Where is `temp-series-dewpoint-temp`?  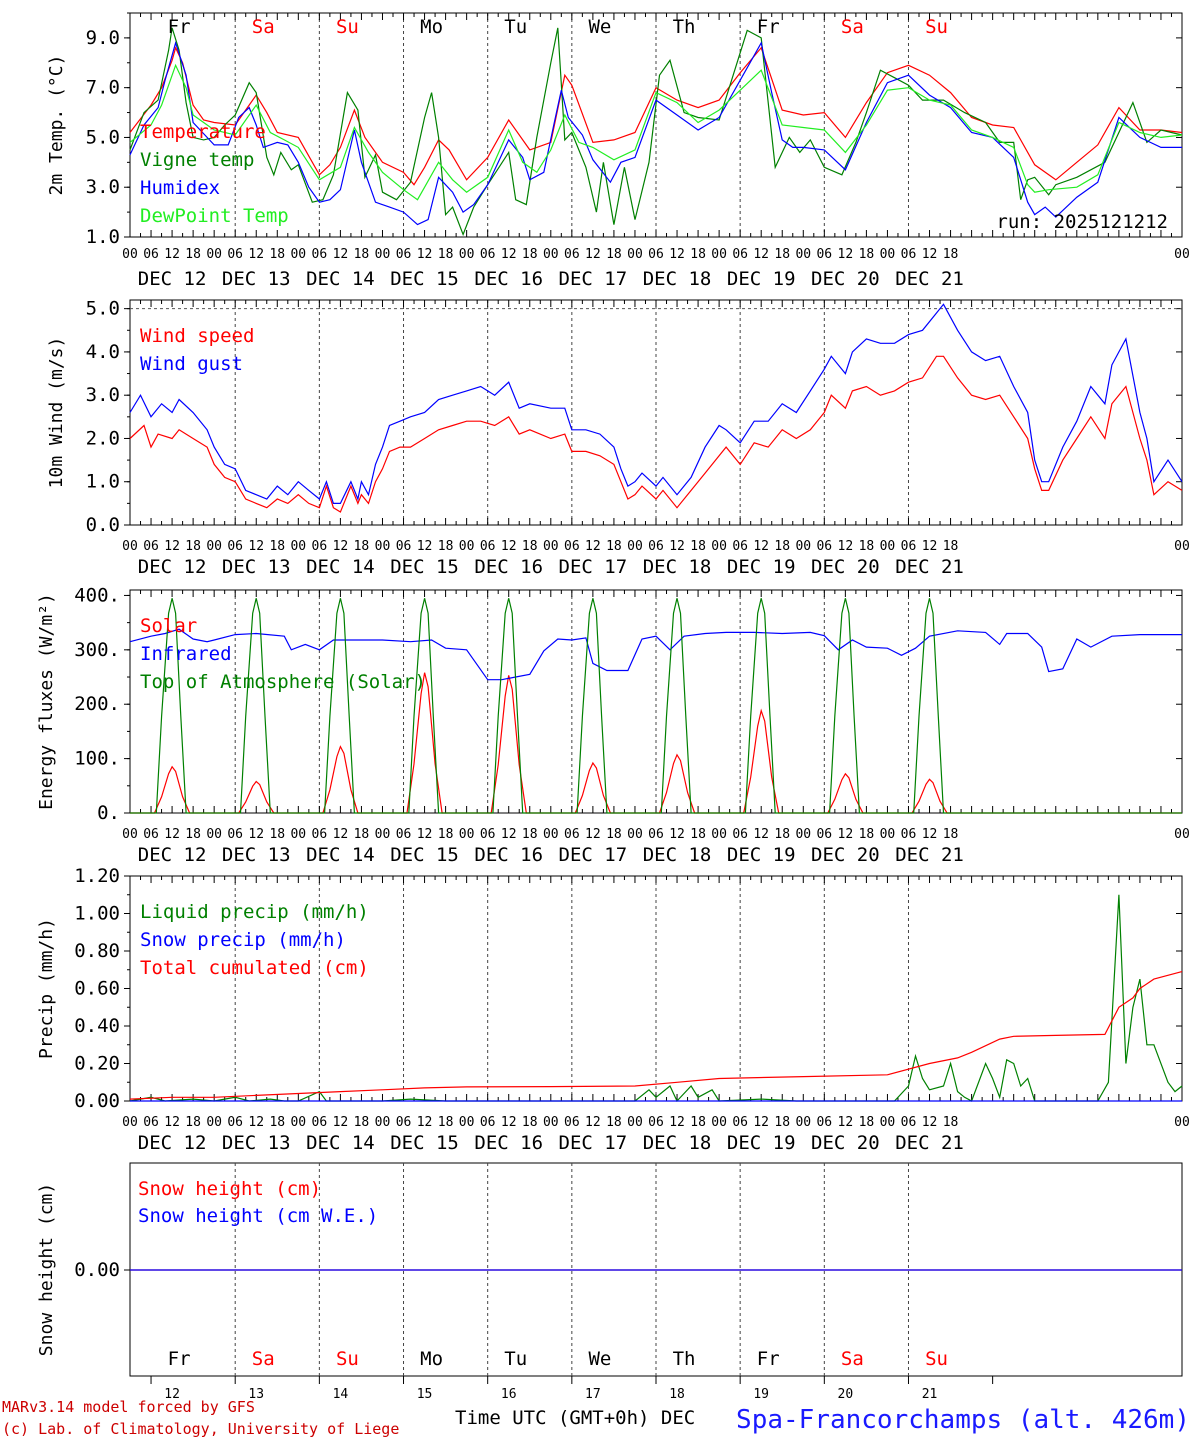 temp-series-dewpoint-temp is located at coordinates (656, 132).